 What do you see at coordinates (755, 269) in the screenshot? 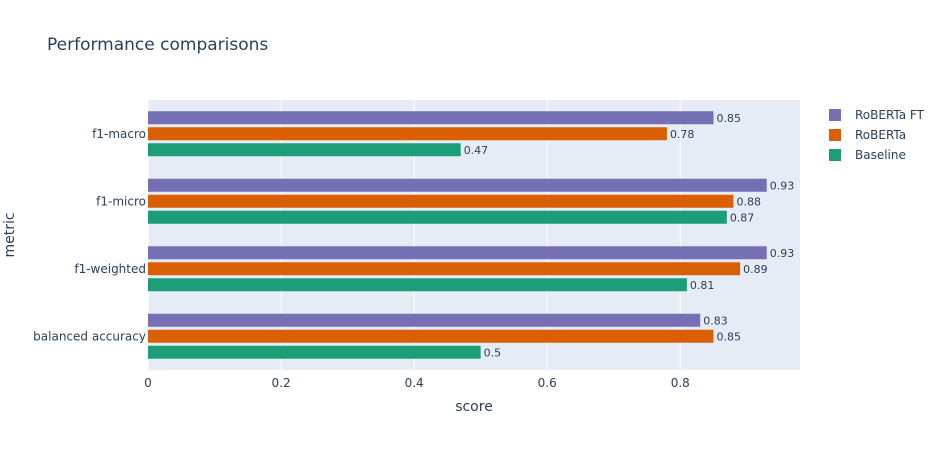
I see `data-label: 0.89` at bounding box center [755, 269].